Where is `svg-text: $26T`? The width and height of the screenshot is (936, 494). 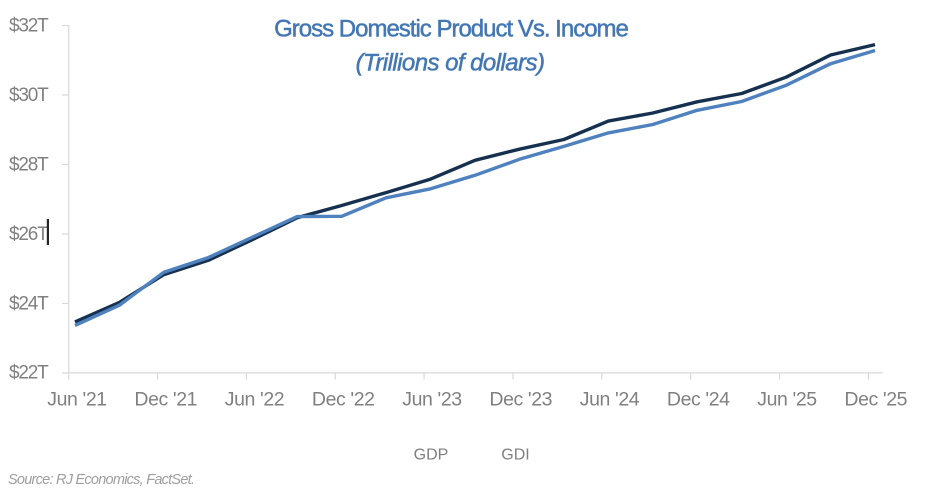
svg-text: $26T is located at coordinates (29, 234).